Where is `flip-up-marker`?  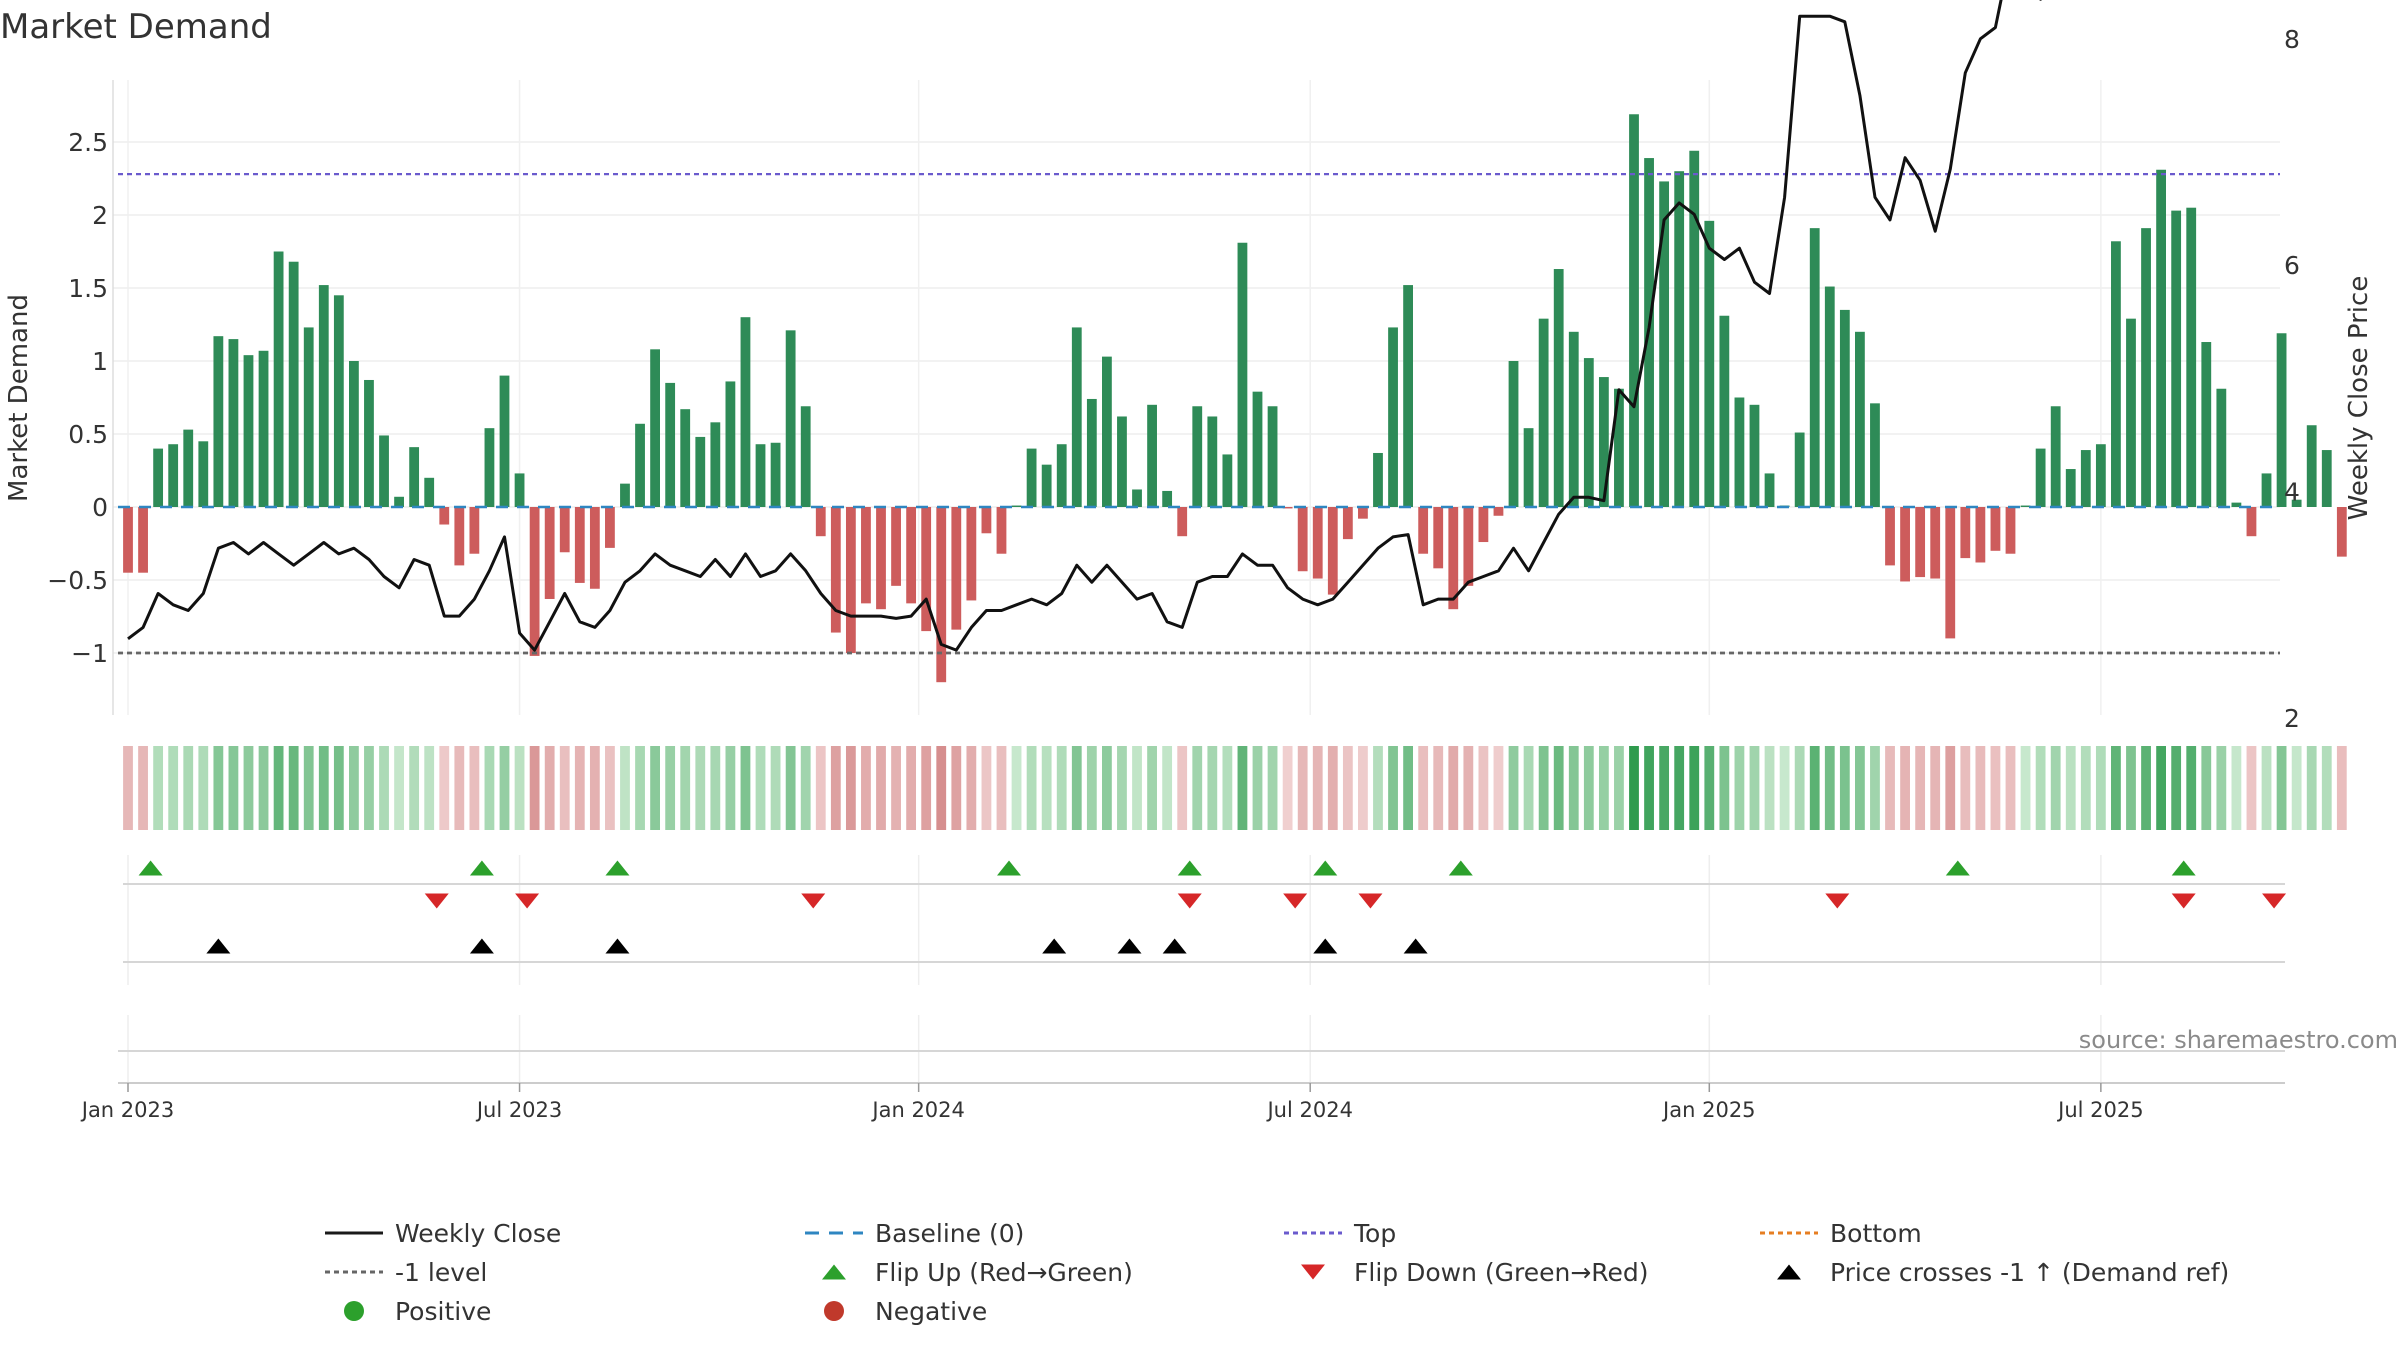 flip-up-marker is located at coordinates (481, 868).